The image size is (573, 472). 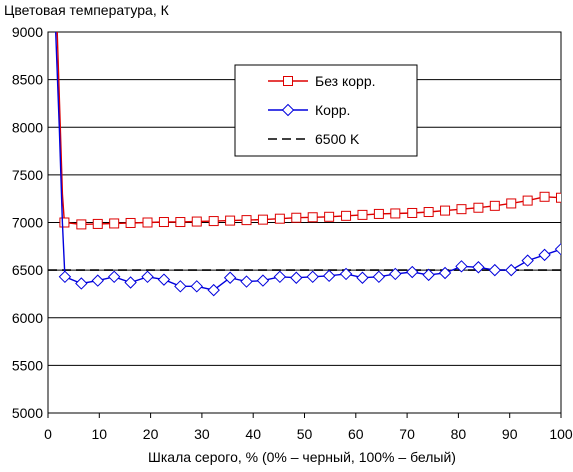 I want to click on x-tick-label: 60, so click(x=356, y=434).